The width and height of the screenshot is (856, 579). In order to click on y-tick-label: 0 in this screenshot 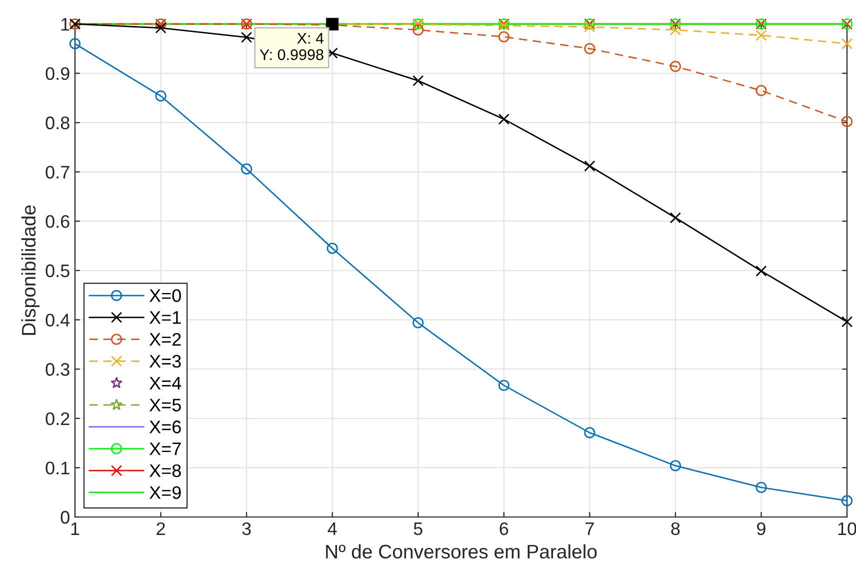, I will do `click(65, 517)`.